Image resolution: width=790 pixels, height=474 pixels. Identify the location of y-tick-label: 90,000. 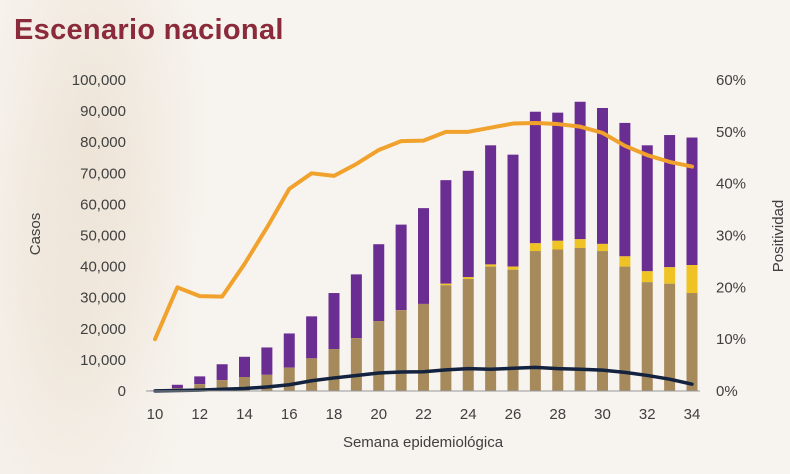
(103, 111).